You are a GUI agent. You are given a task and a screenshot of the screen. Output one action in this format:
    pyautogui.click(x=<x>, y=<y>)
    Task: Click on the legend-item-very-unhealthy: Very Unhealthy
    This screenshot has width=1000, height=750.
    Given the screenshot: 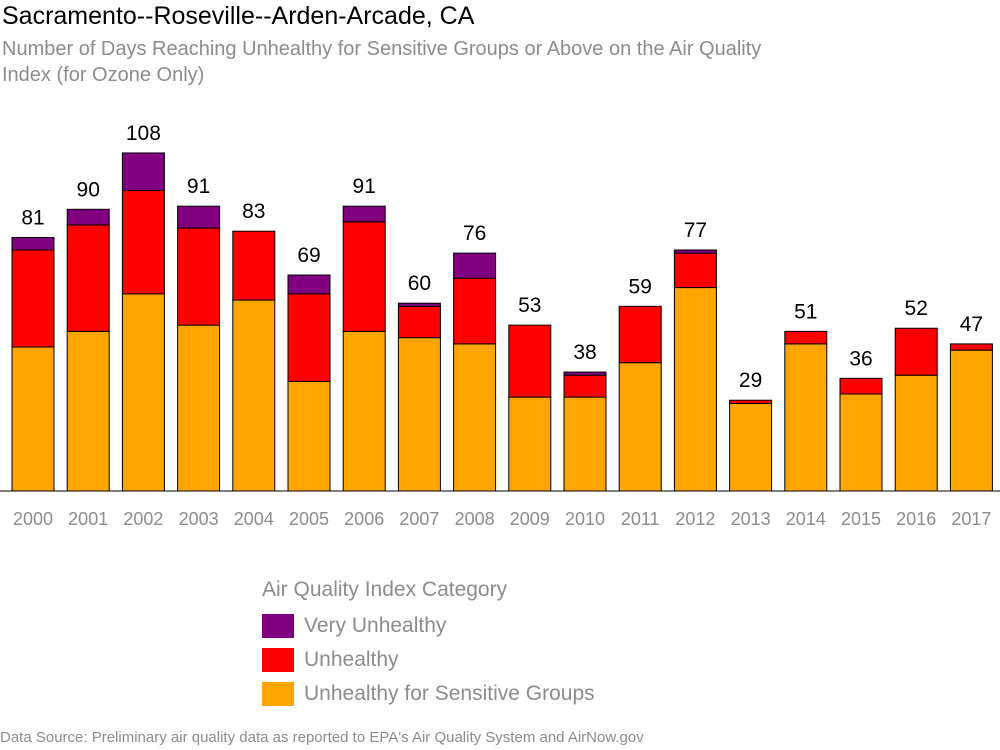 What is the action you would take?
    pyautogui.click(x=428, y=626)
    